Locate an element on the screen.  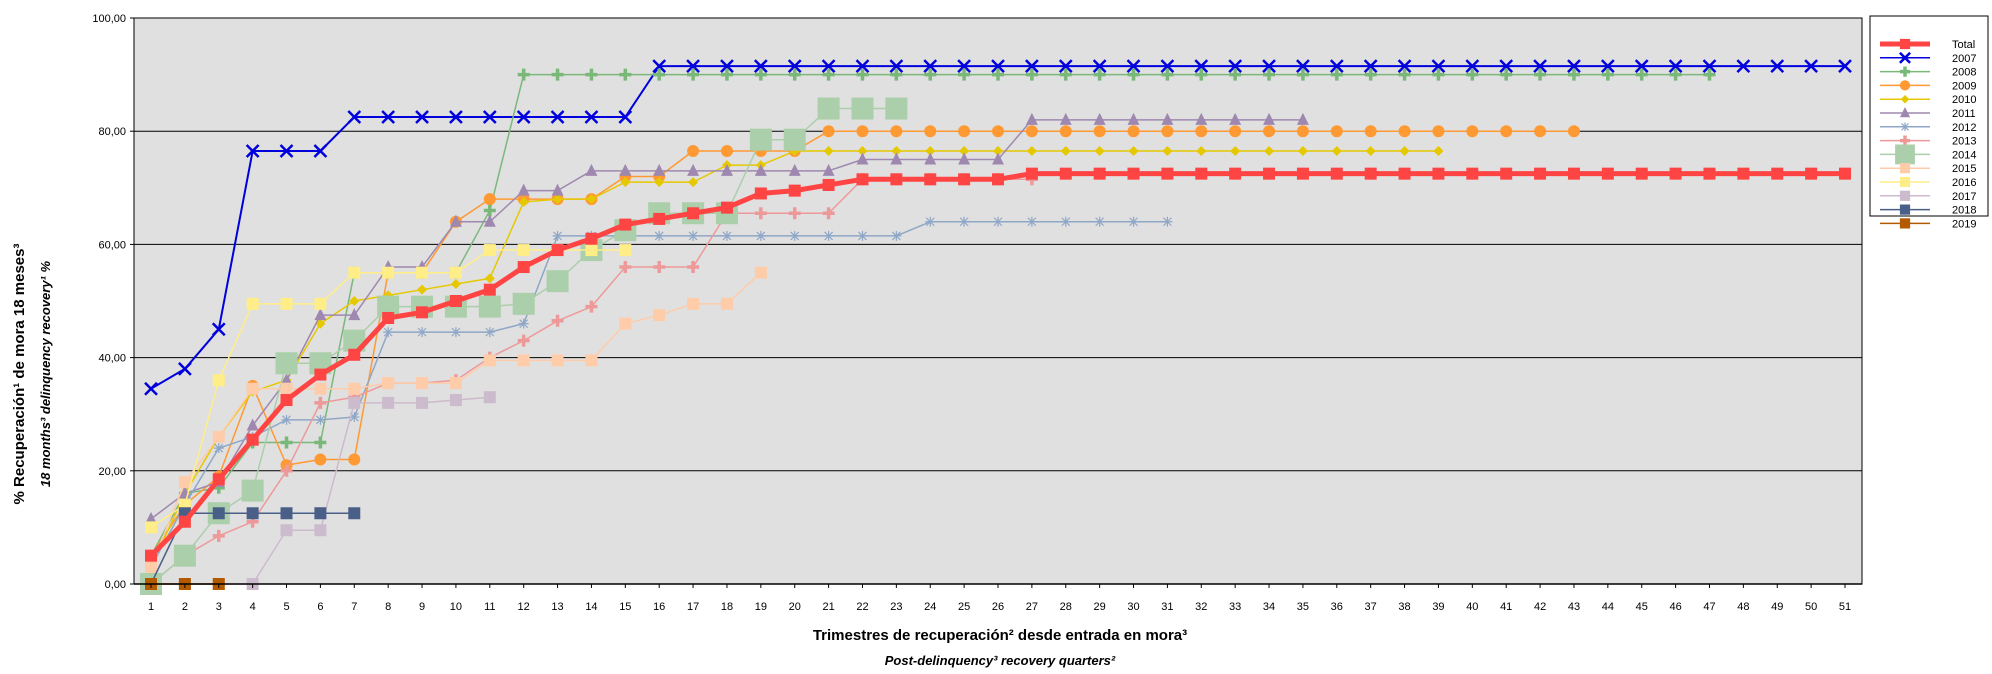
legend-label: 2014 is located at coordinates (1964, 155).